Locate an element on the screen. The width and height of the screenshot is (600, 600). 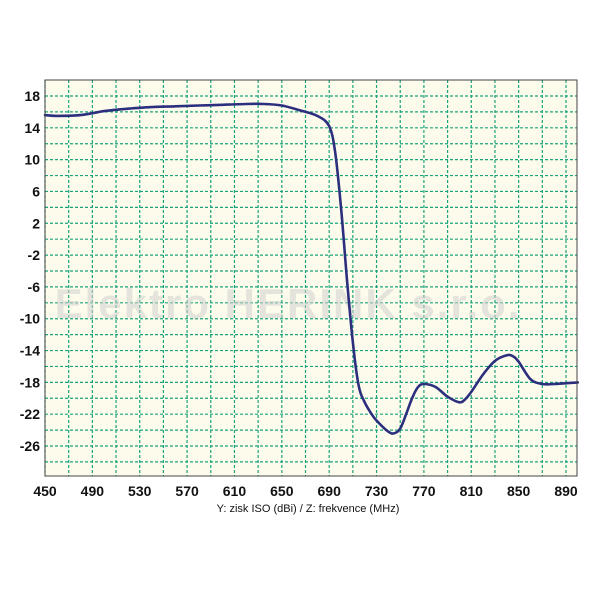
x-axis-ticks: 450 490 530 570 610 650 690 730 770 810 850 890 is located at coordinates (305, 491).